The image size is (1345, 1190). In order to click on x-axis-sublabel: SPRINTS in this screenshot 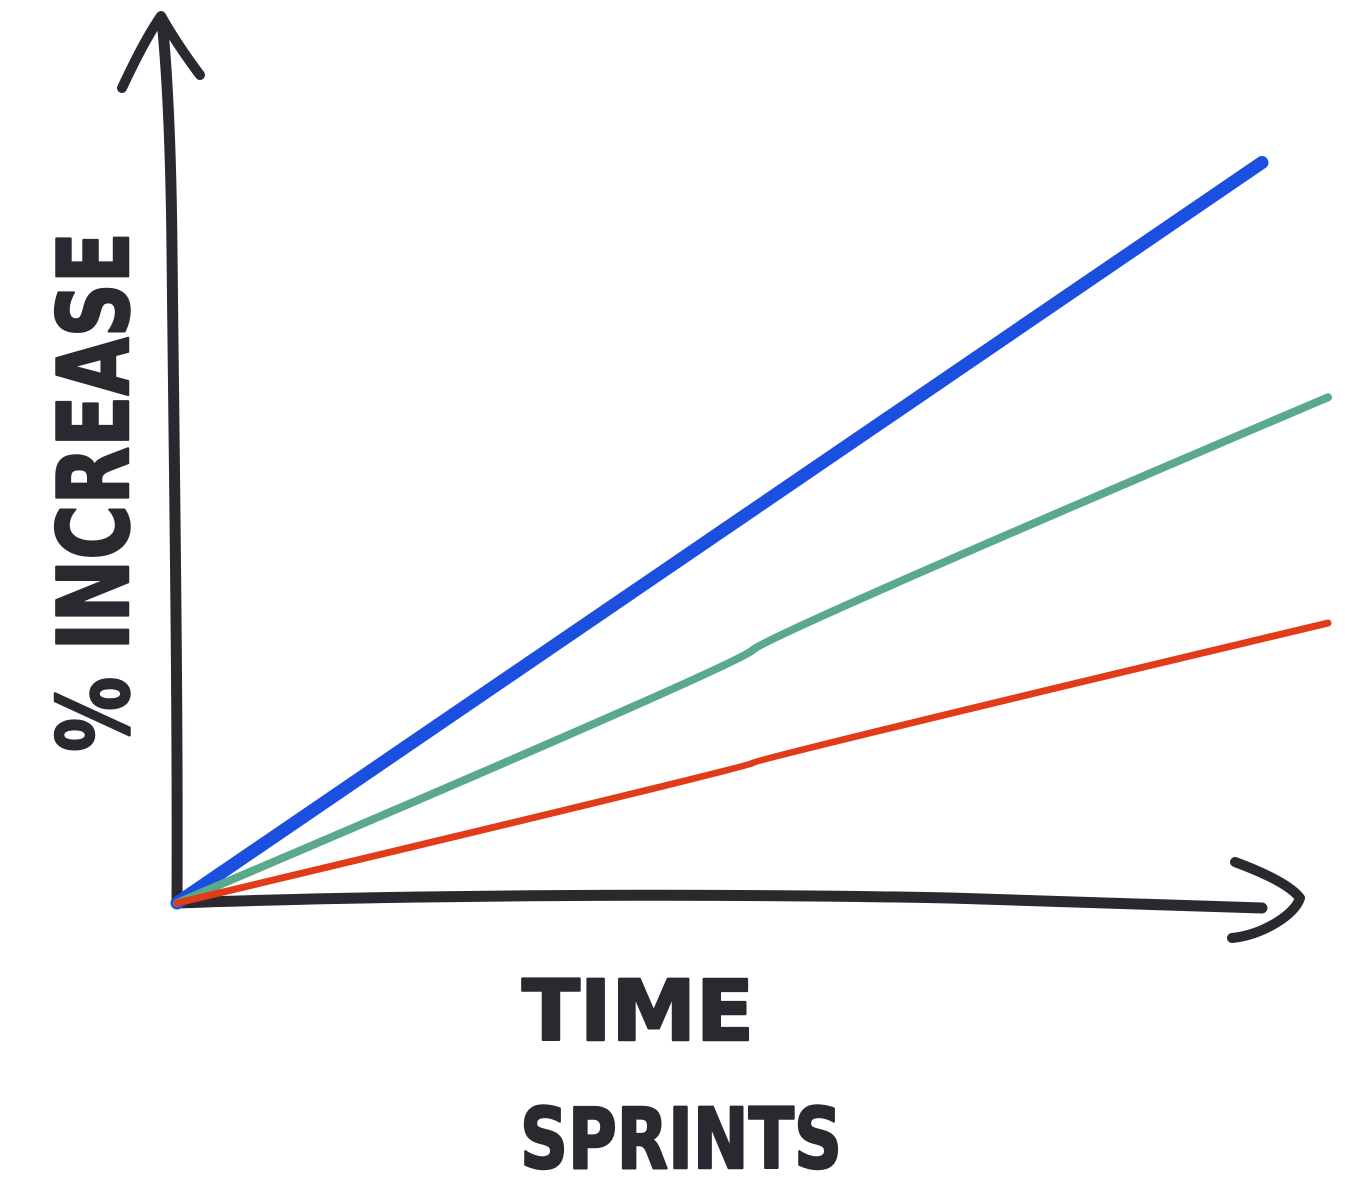, I will do `click(681, 1139)`.